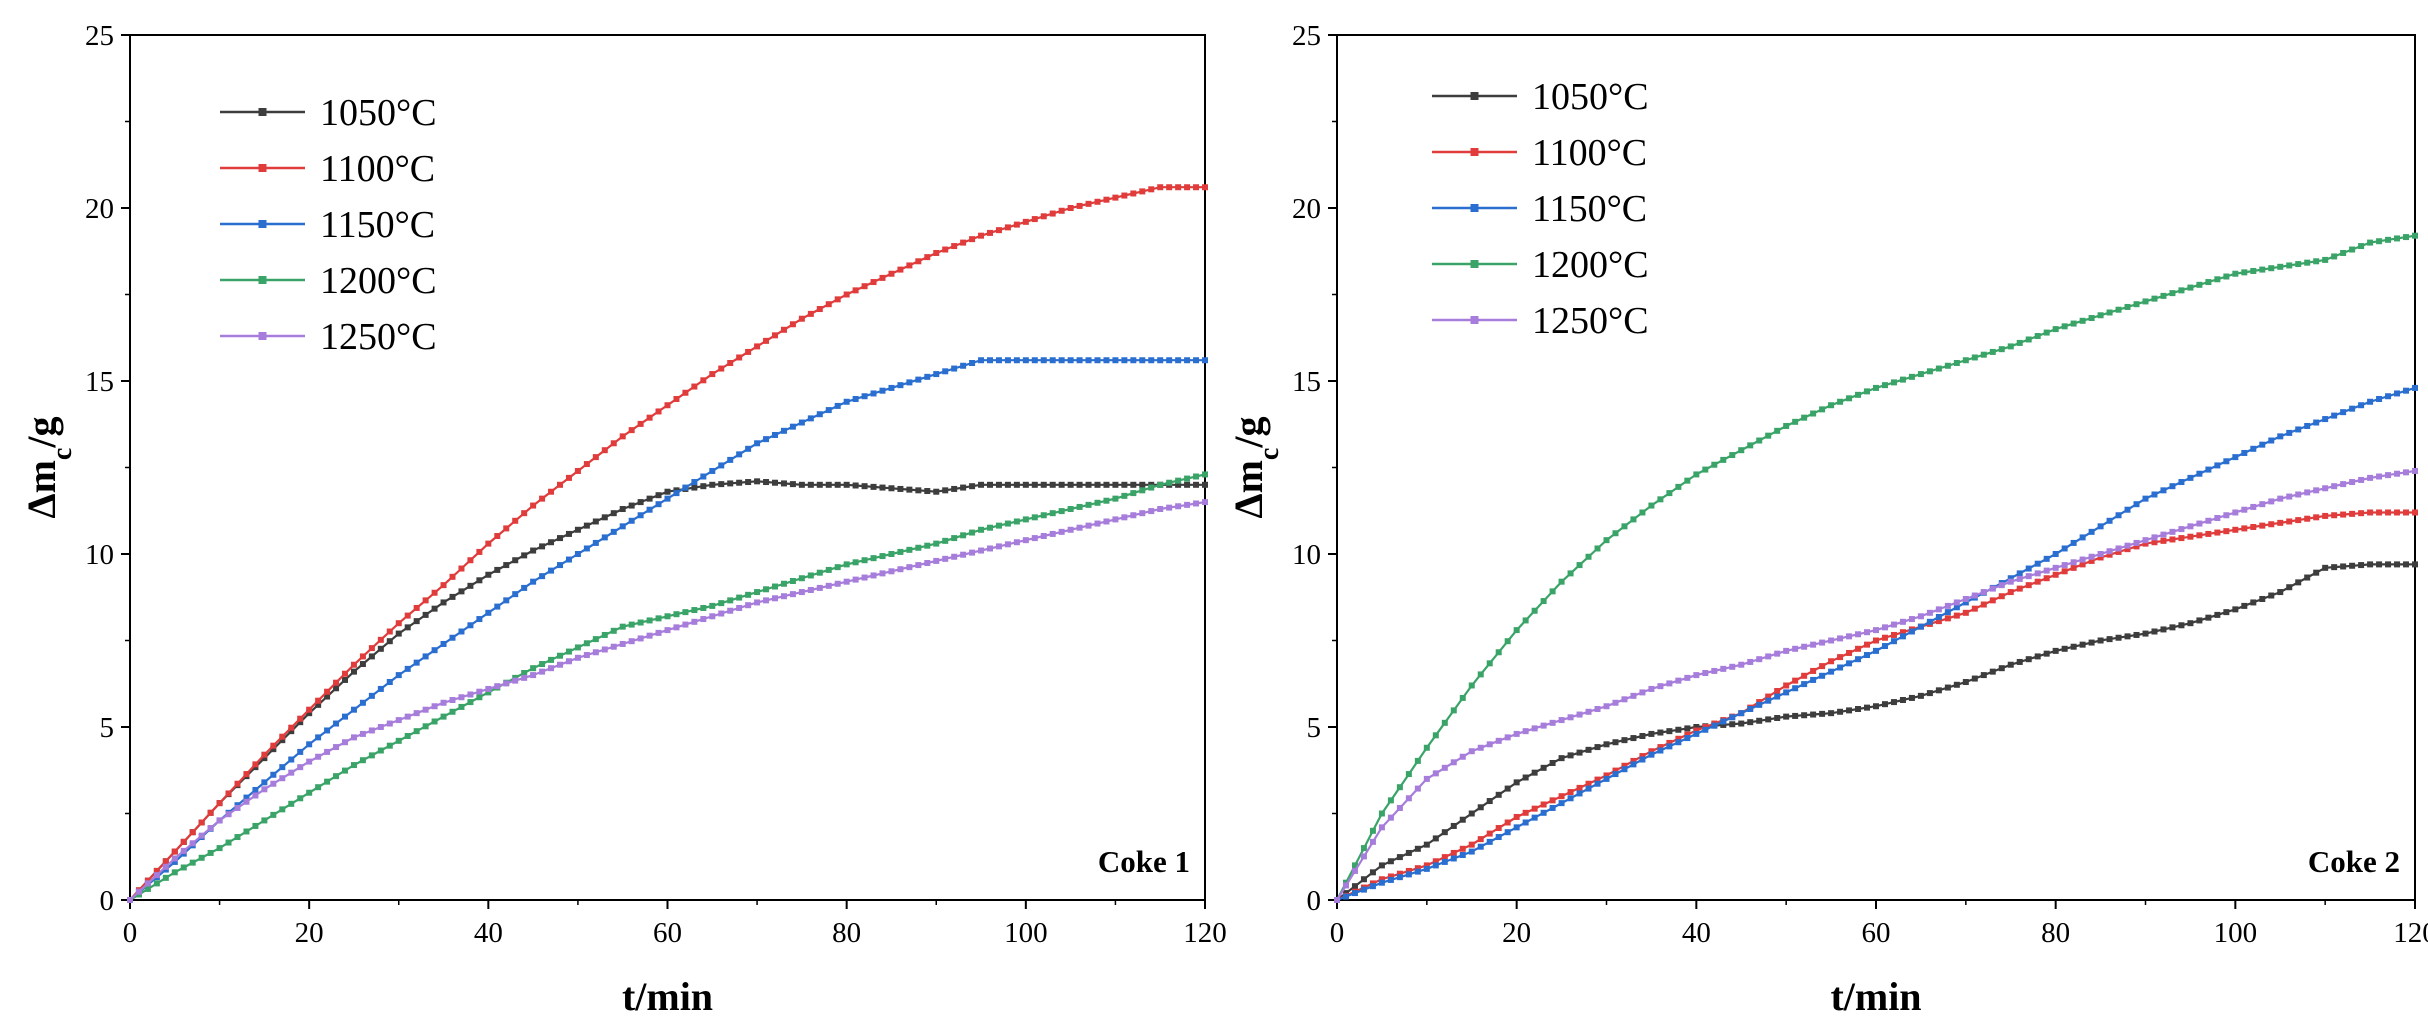  I want to click on legend-label: 1250°C, so click(1590, 321).